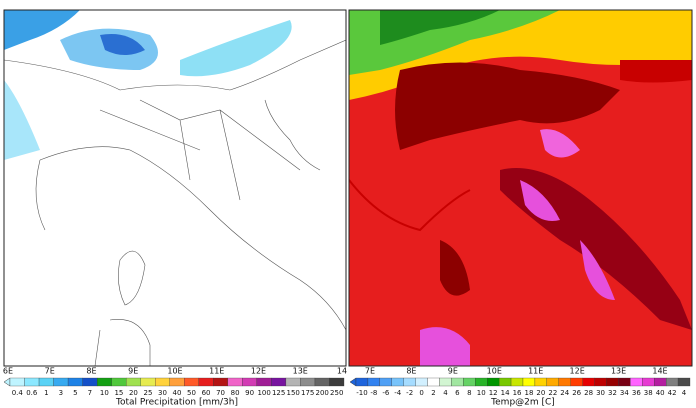  I want to click on colorbar-label: 34, so click(624, 393).